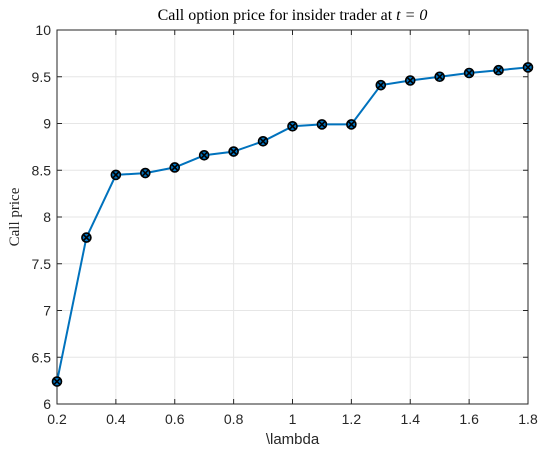  What do you see at coordinates (528, 419) in the screenshot?
I see `x-tick-label: 1.8` at bounding box center [528, 419].